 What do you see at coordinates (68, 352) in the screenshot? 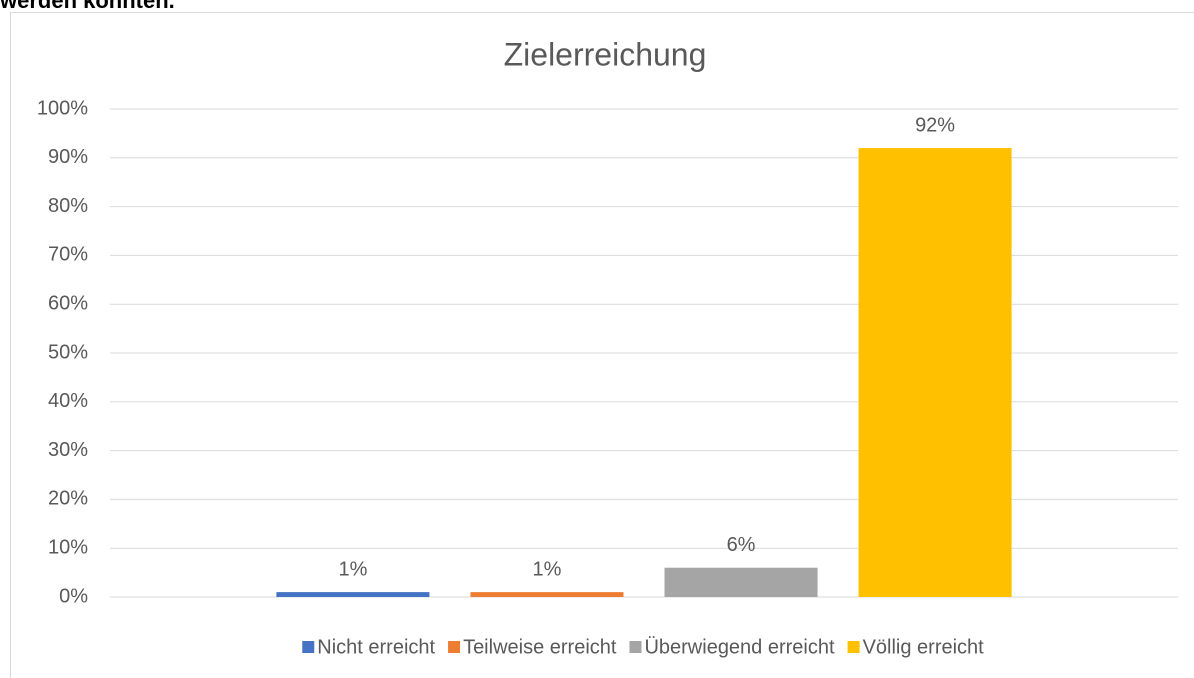
I see `y-tick-label: 50%` at bounding box center [68, 352].